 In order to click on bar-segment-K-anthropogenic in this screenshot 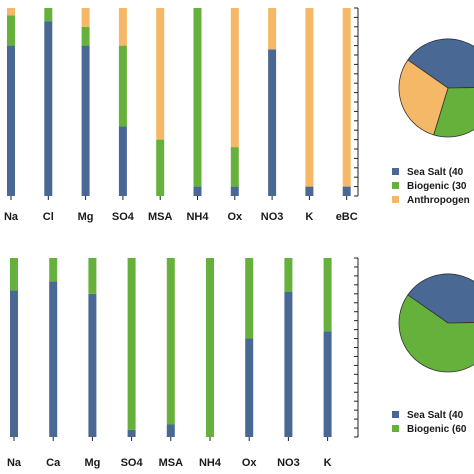, I will do `click(309, 97)`.